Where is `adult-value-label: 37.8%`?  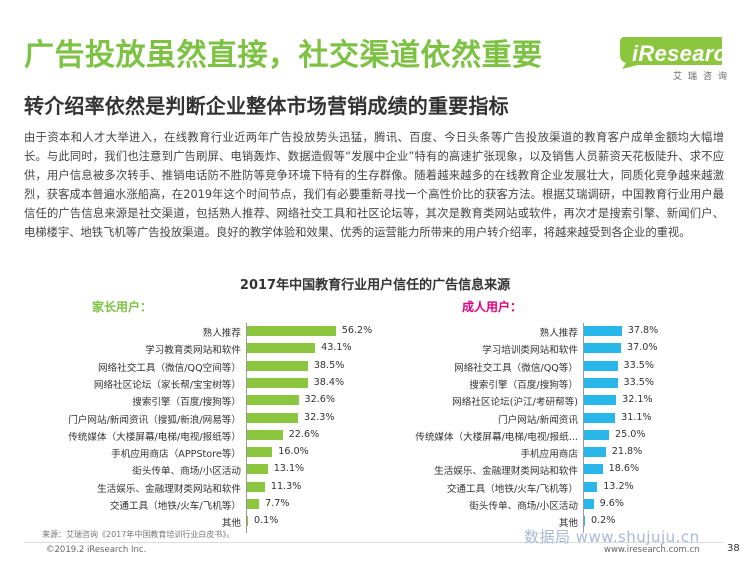
adult-value-label: 37.8% is located at coordinates (643, 330).